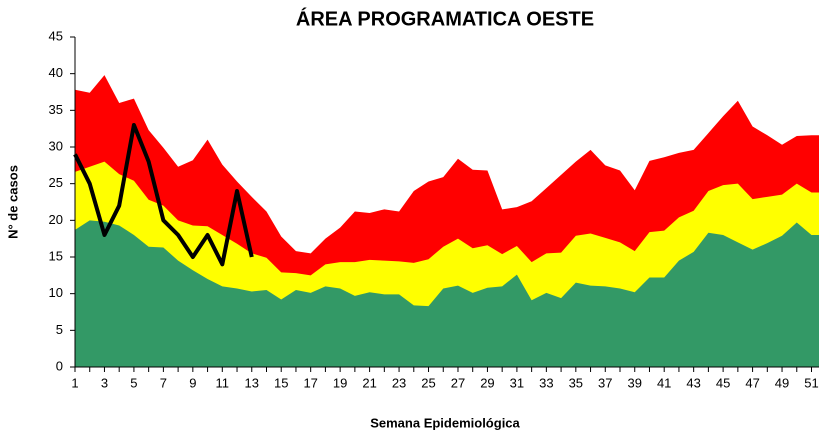 The height and width of the screenshot is (434, 819). What do you see at coordinates (752, 382) in the screenshot?
I see `x-tick-label: 47` at bounding box center [752, 382].